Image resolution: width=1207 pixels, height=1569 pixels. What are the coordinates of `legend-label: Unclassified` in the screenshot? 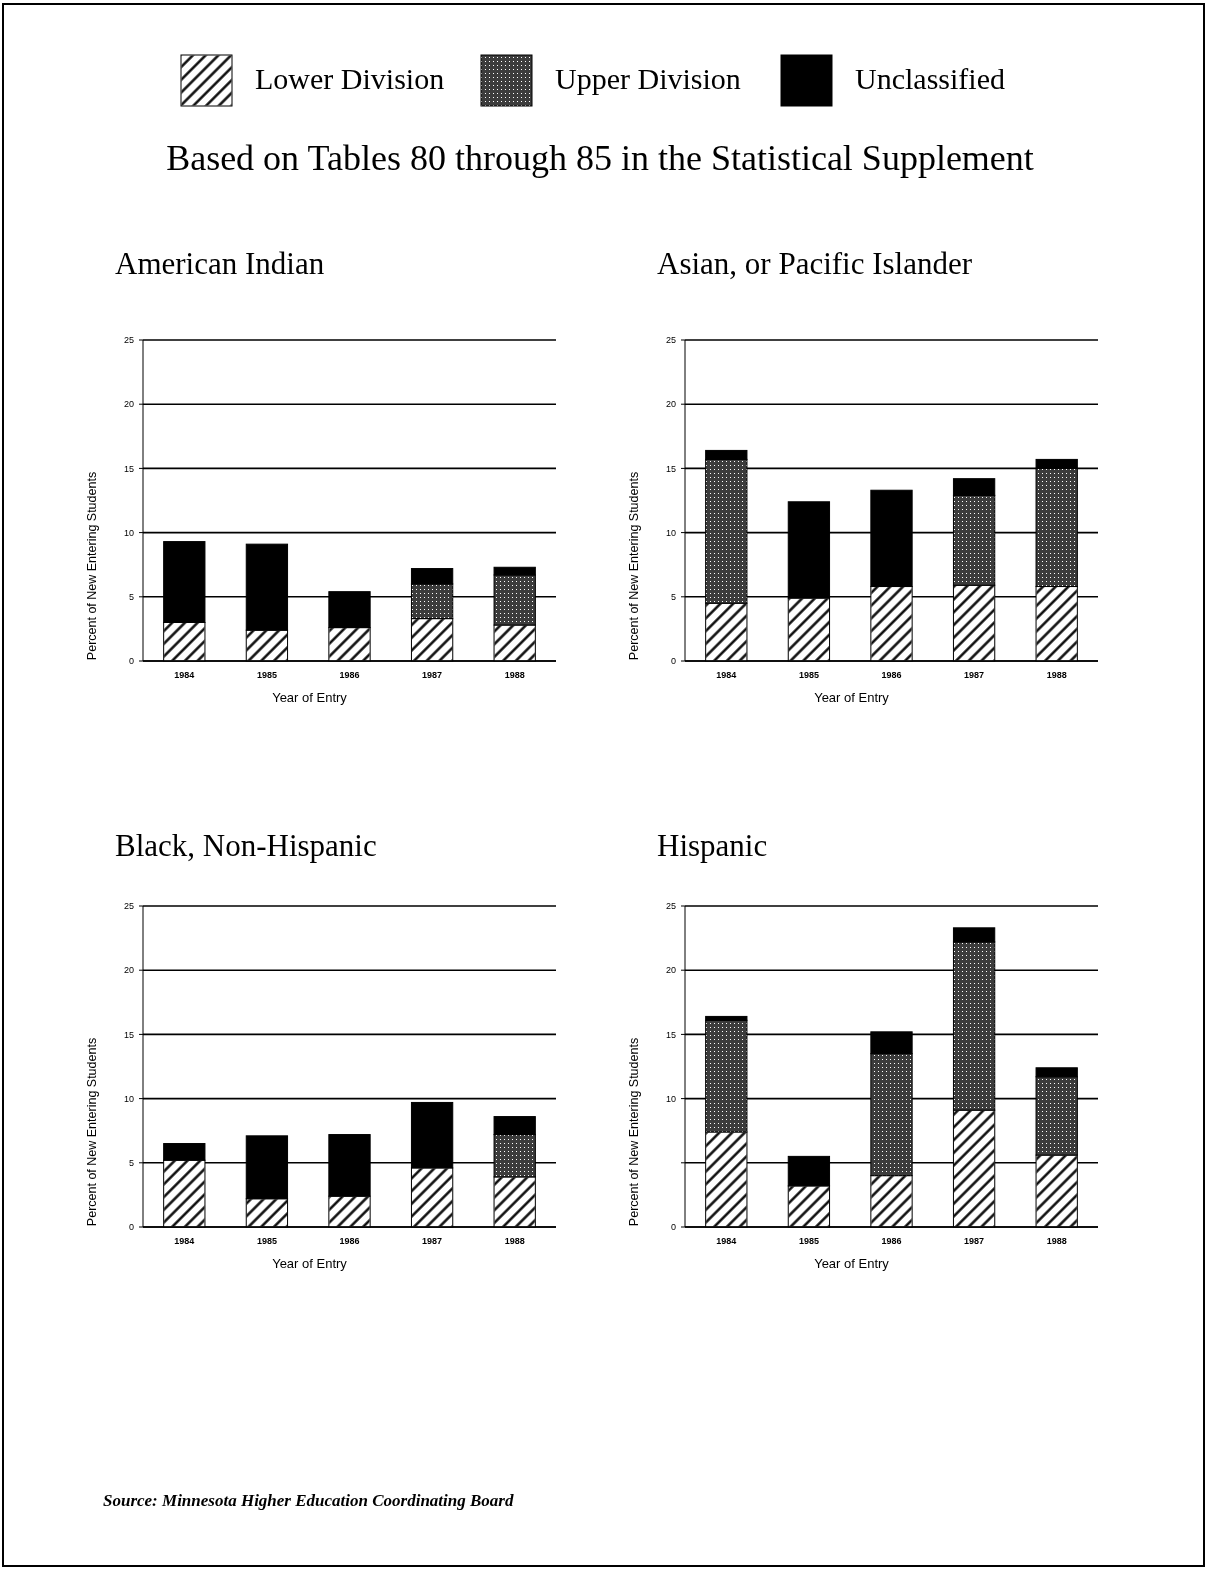 It's located at (930, 78).